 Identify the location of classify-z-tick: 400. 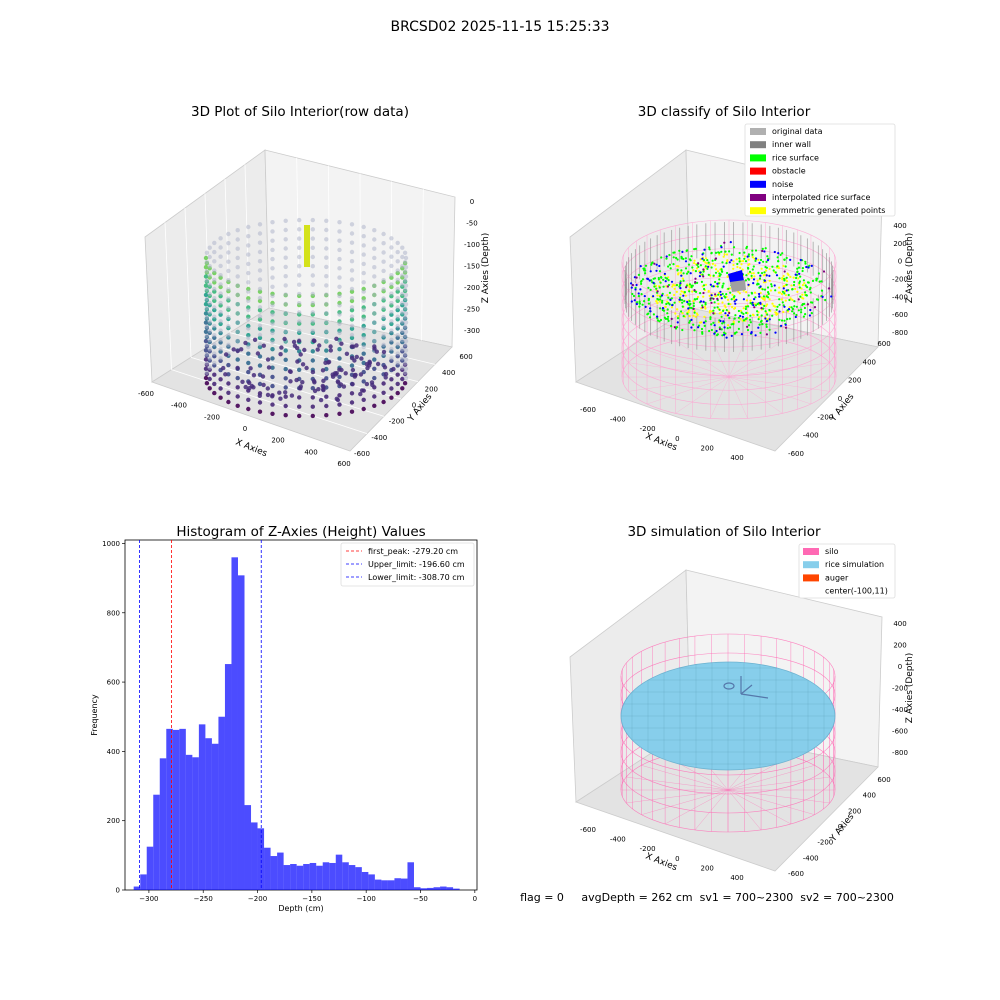
(899, 226).